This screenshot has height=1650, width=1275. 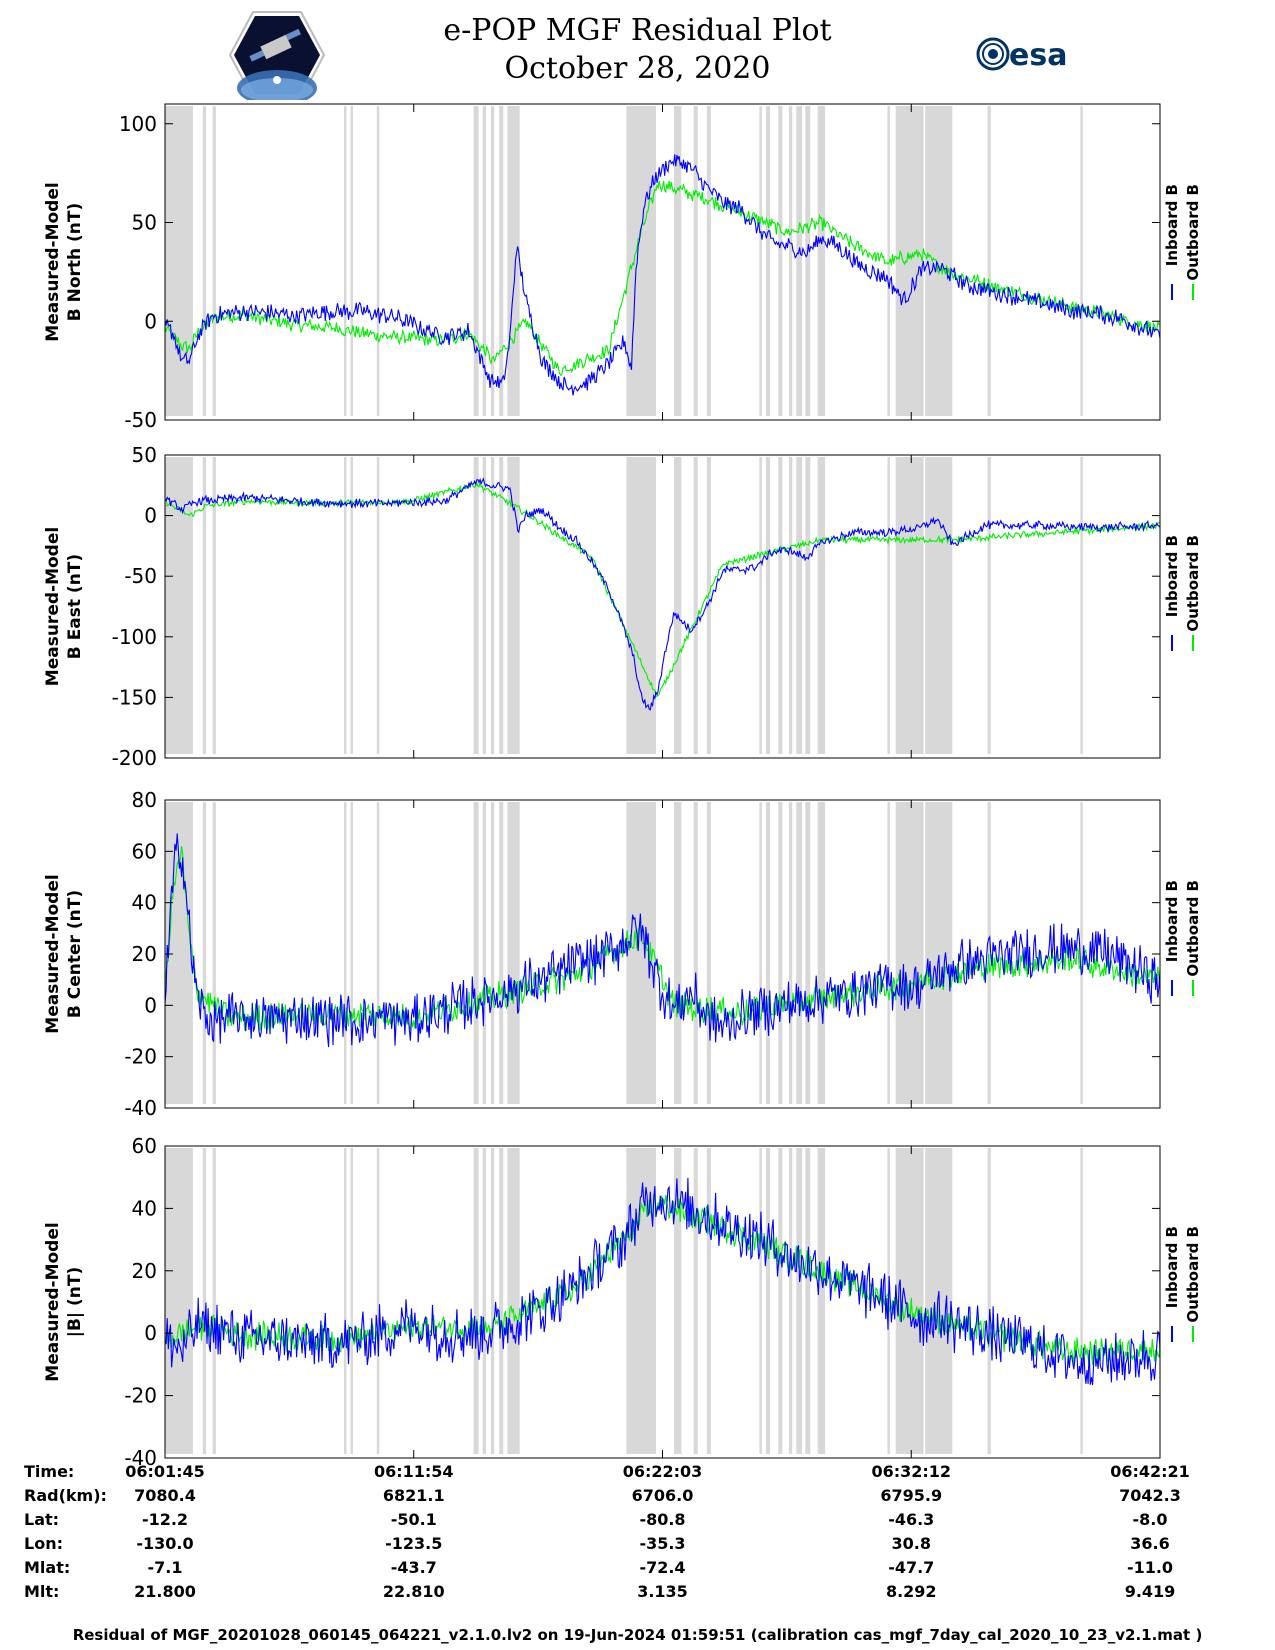 What do you see at coordinates (75, 262) in the screenshot?
I see `y-axis-label-line-2: B North (nT)` at bounding box center [75, 262].